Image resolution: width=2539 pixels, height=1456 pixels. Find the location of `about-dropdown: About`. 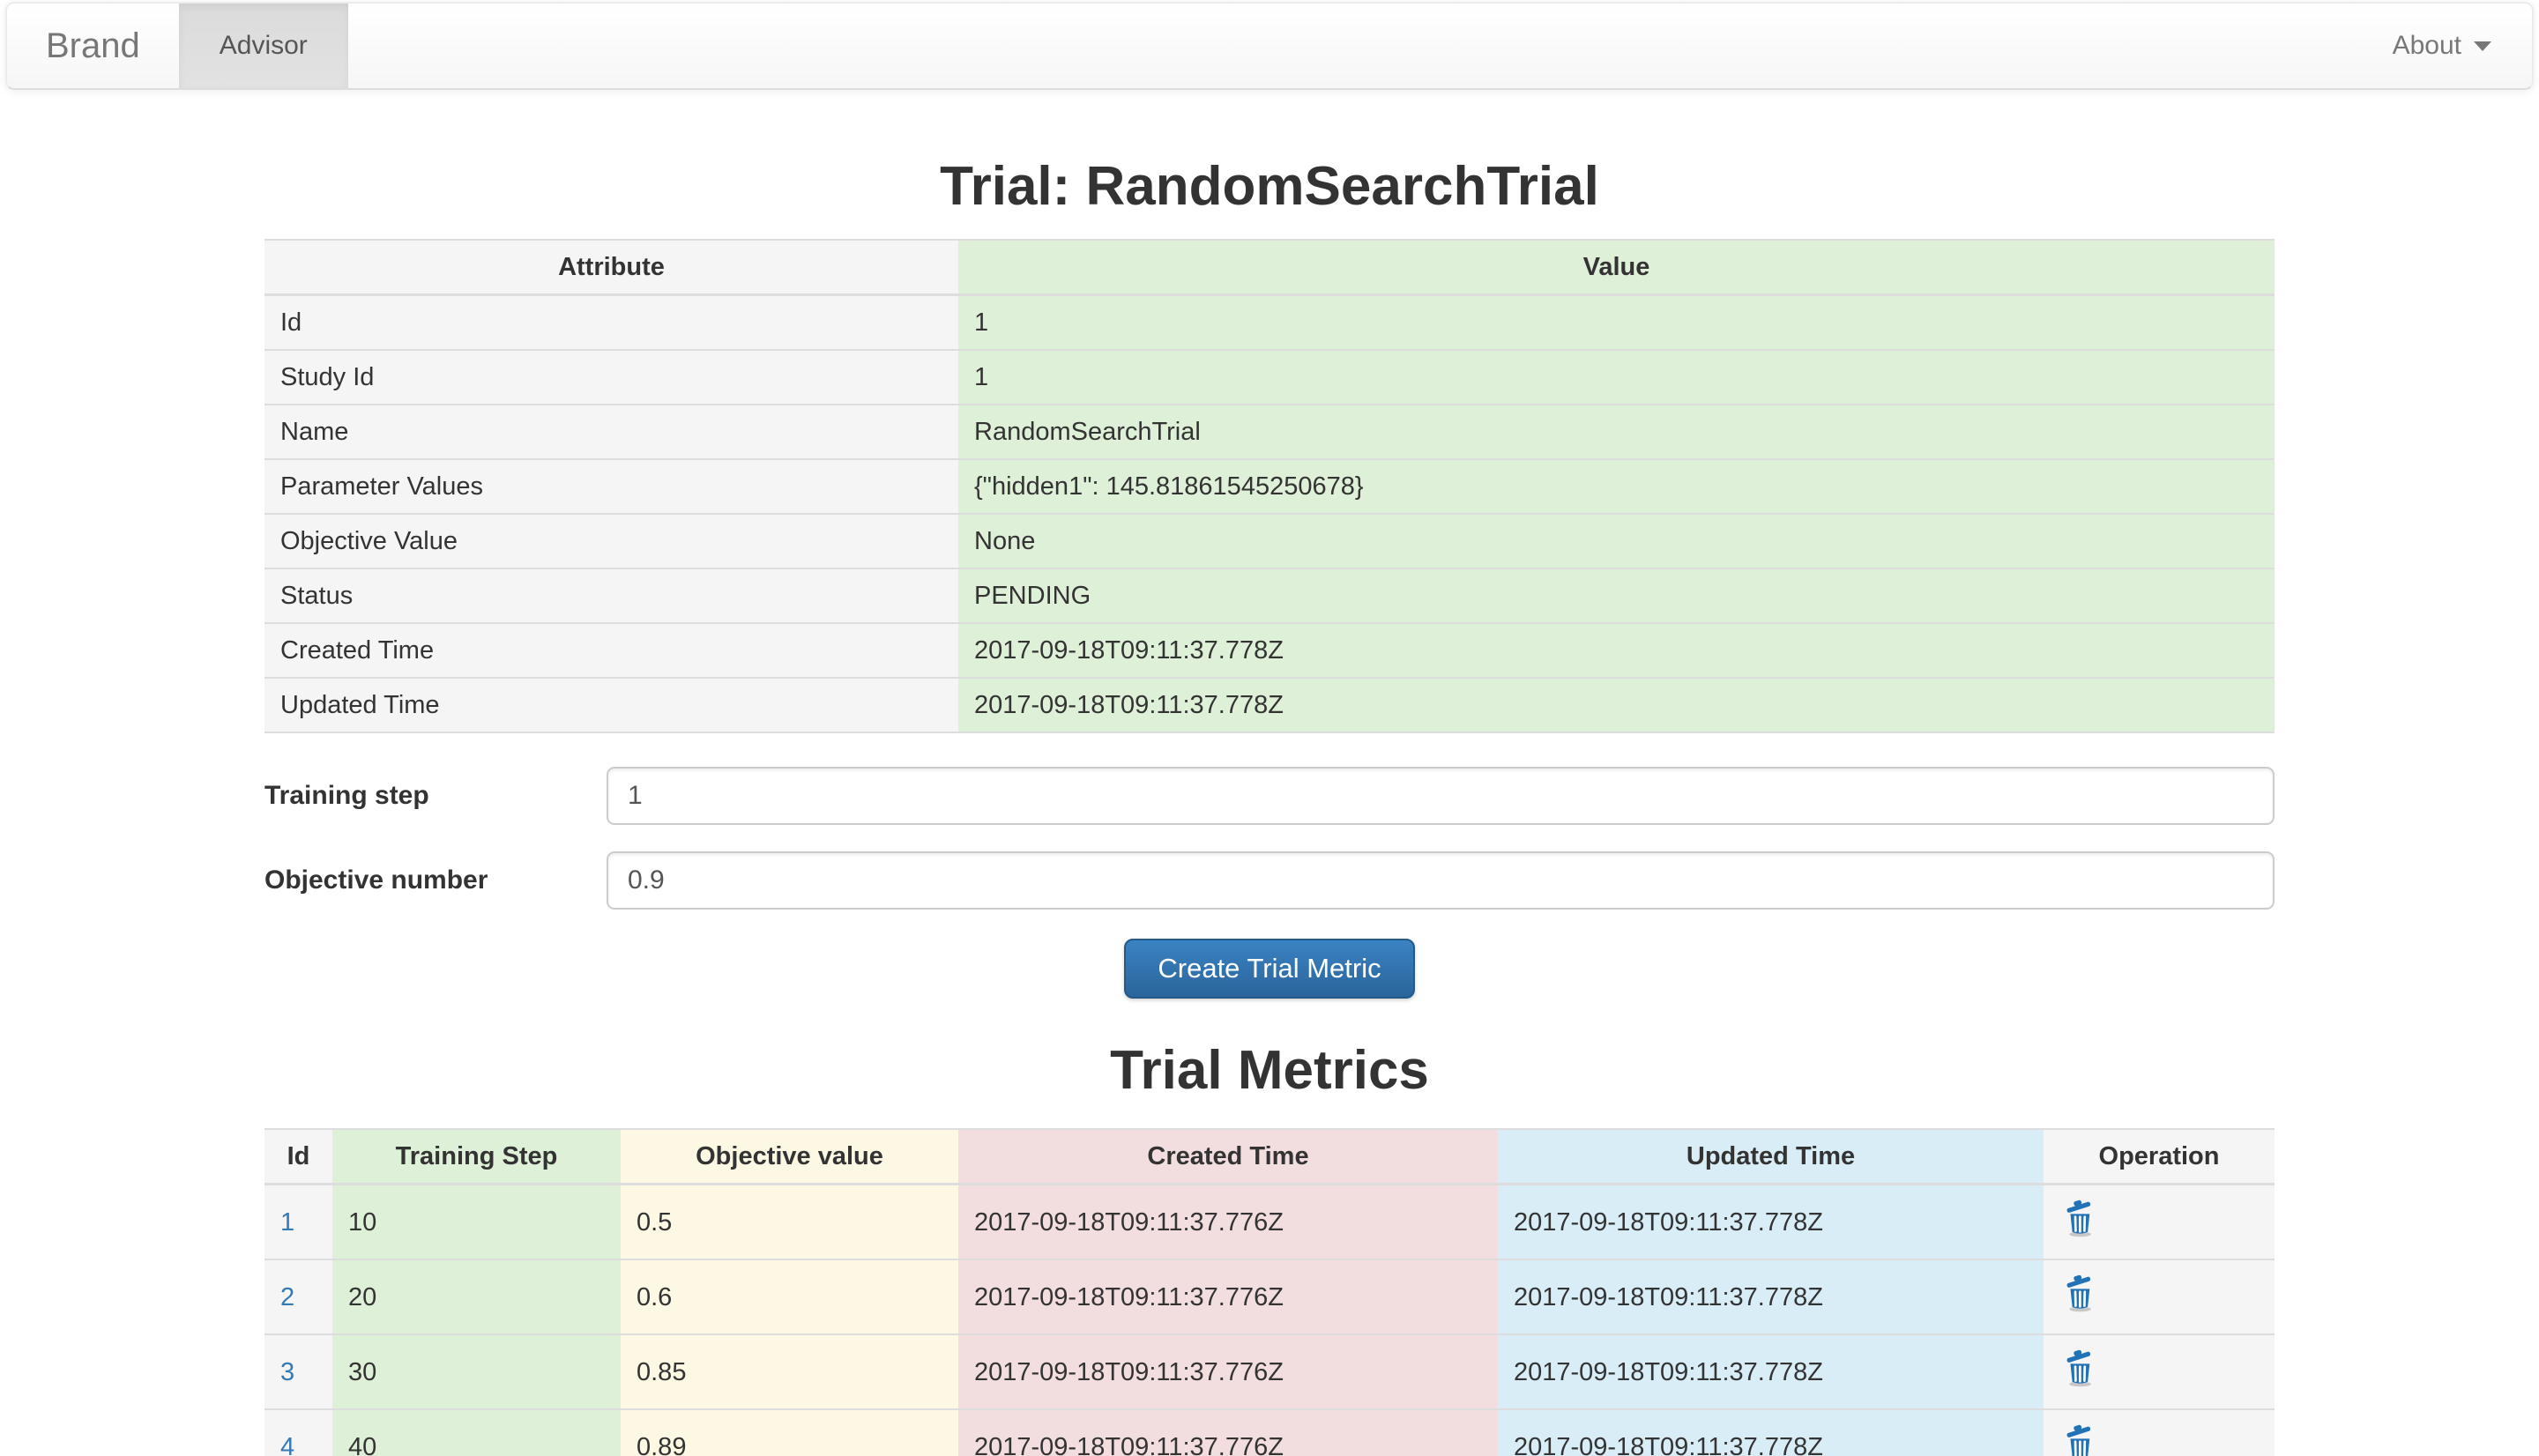

about-dropdown: About is located at coordinates (2442, 46).